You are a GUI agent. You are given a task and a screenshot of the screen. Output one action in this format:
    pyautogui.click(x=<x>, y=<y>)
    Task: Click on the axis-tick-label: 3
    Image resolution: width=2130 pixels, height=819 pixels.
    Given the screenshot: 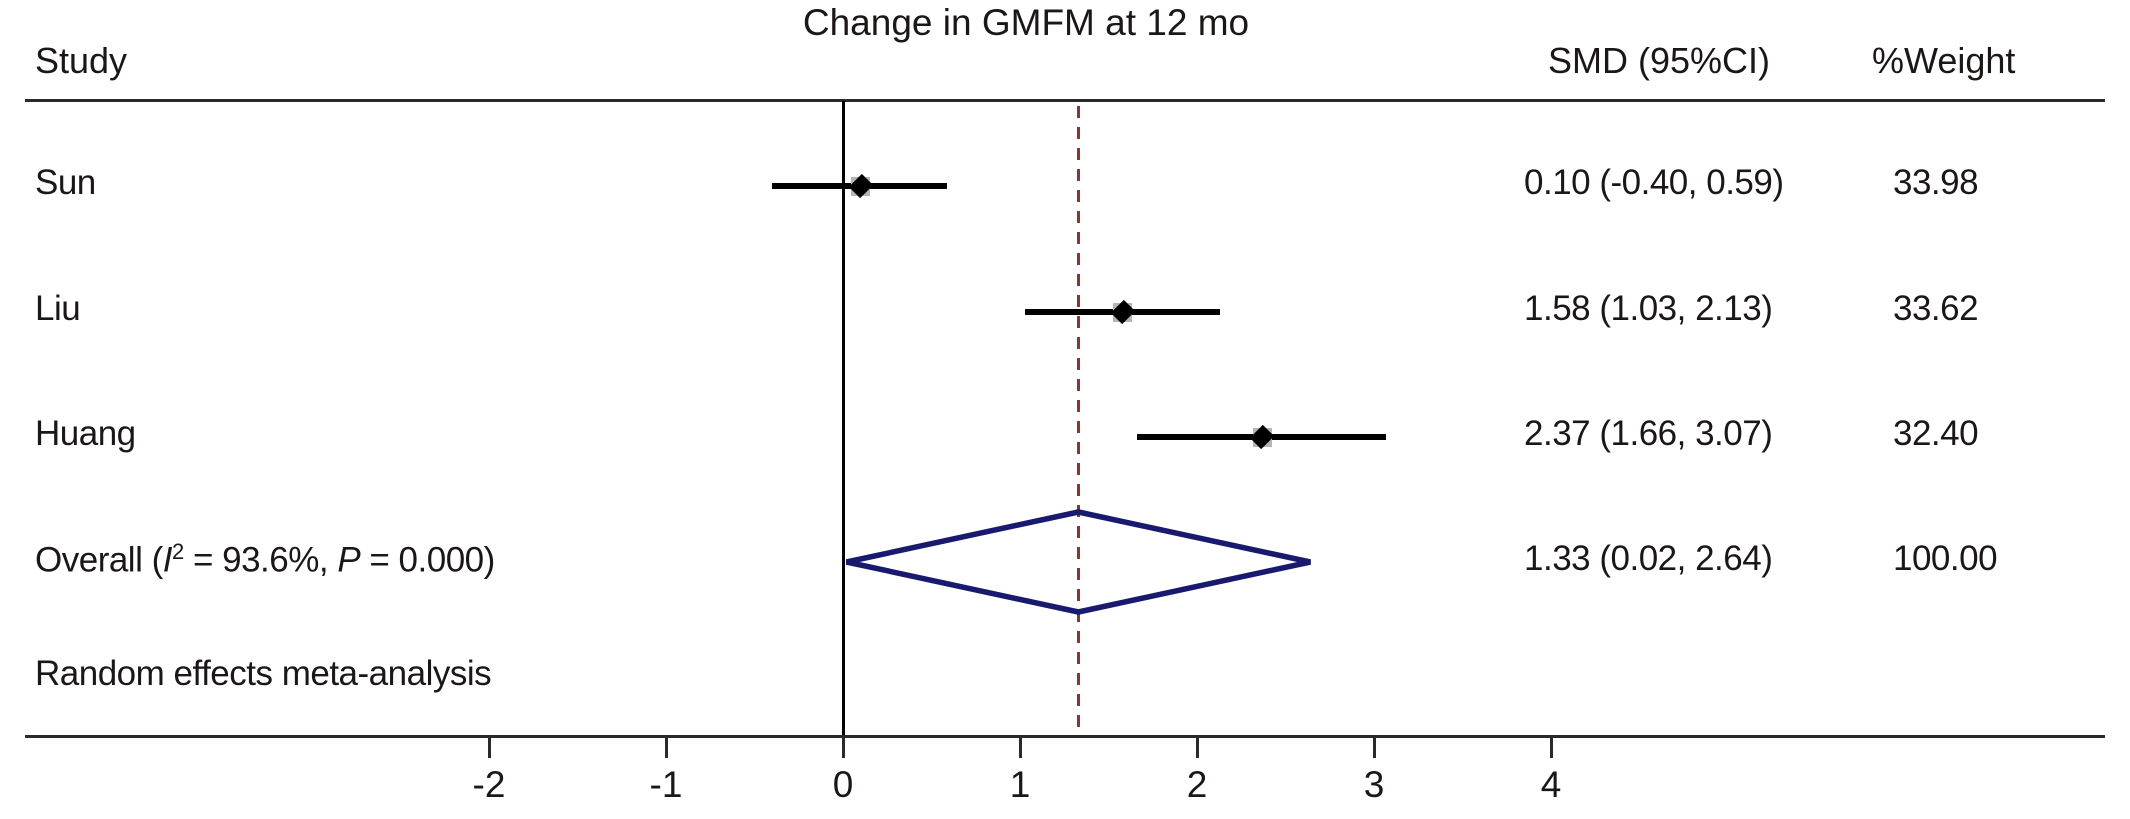 What is the action you would take?
    pyautogui.click(x=1374, y=784)
    